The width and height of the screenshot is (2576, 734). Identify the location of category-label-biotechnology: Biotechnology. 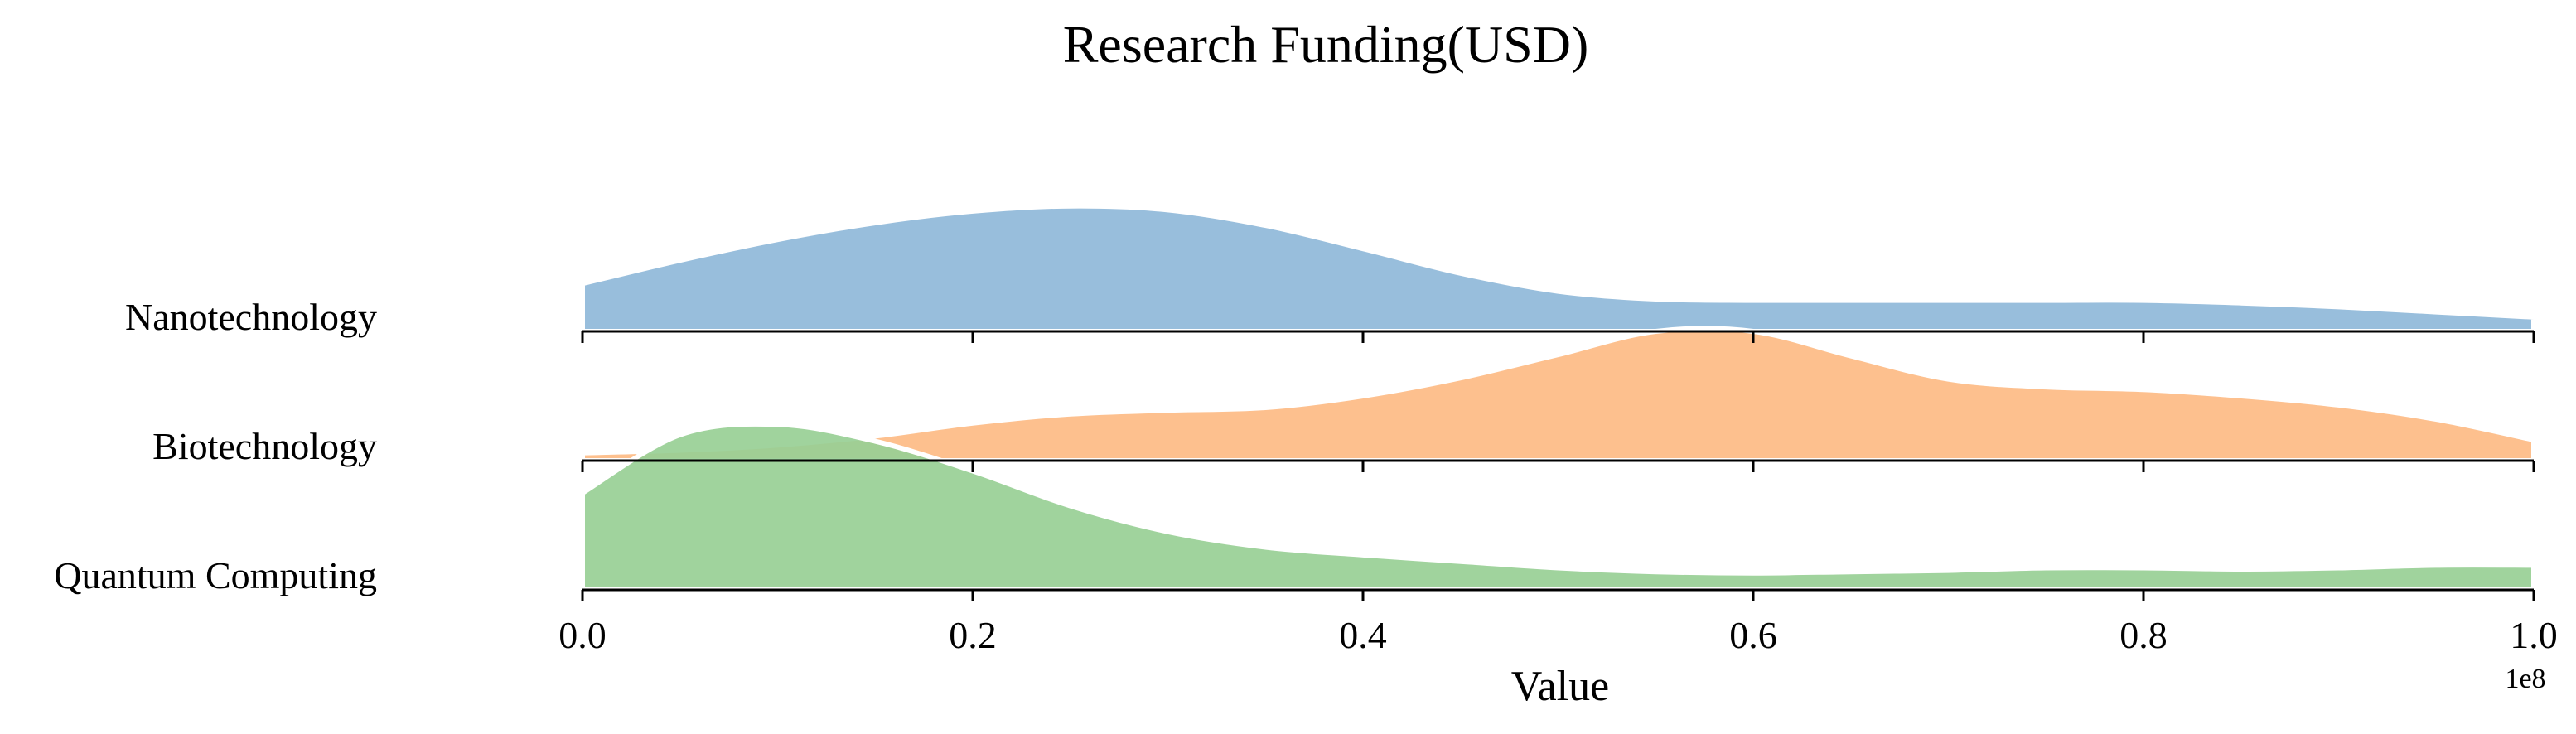
(264, 446).